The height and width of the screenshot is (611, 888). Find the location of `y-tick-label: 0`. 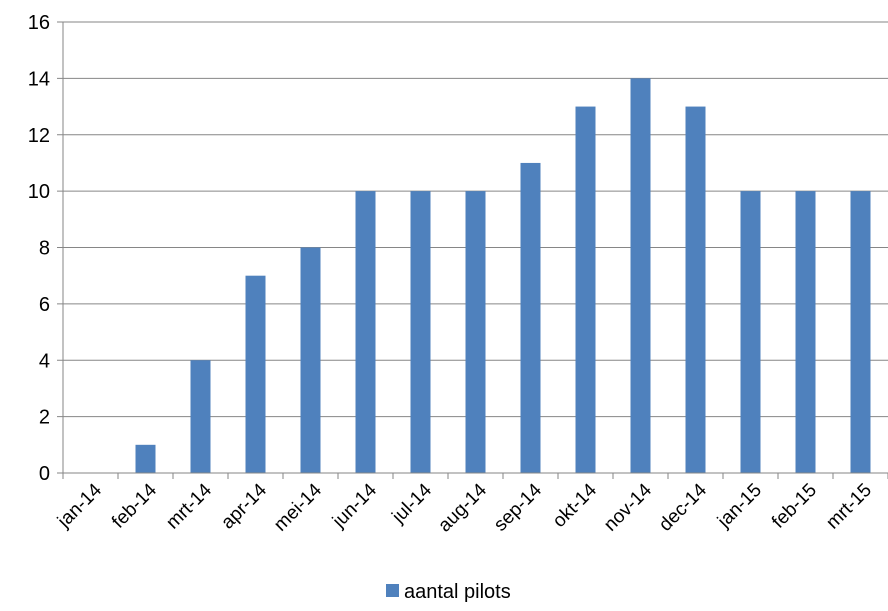

y-tick-label: 0 is located at coordinates (44, 474).